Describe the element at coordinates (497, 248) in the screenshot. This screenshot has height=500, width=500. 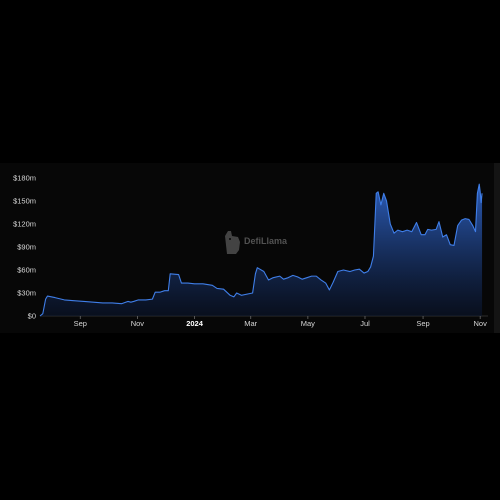
I see `scrollbar-edge` at that location.